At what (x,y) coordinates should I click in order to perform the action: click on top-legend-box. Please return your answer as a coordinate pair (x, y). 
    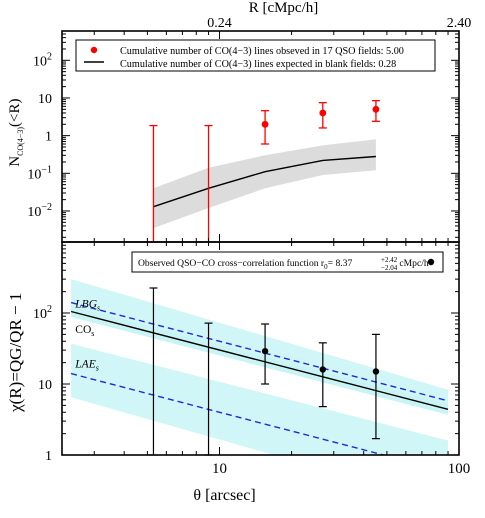
    Looking at the image, I should click on (255, 55).